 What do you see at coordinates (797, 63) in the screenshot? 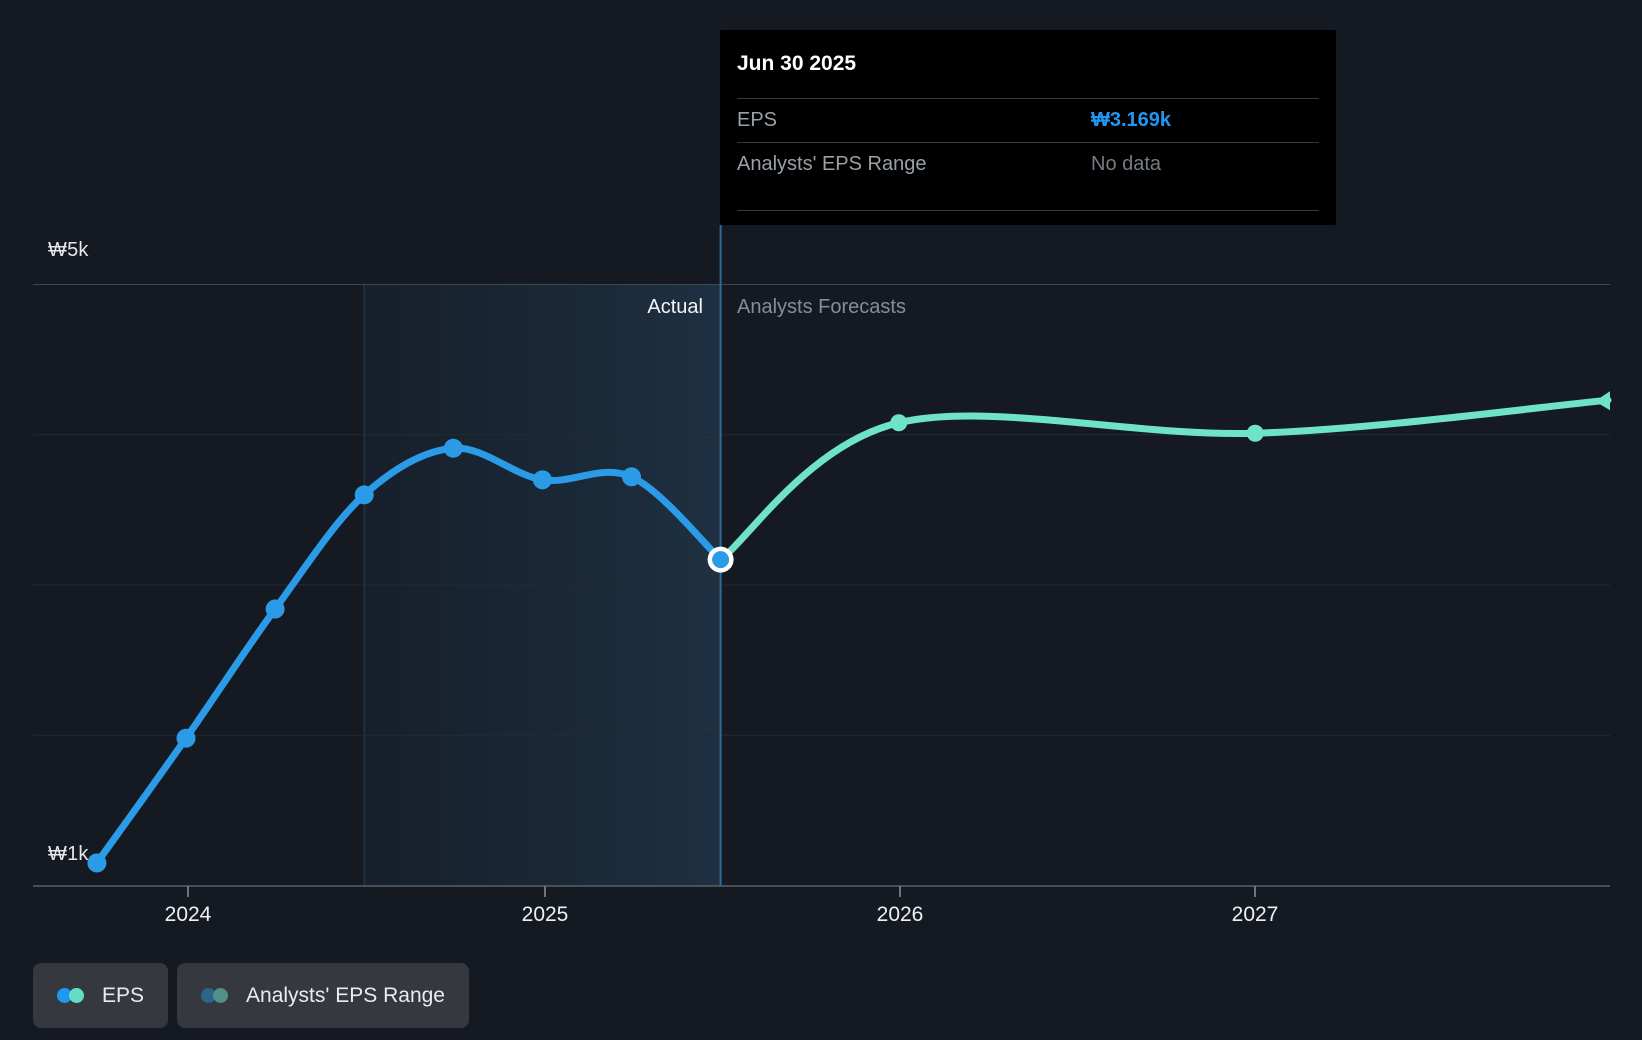
I see `tooltip-date: Jun 30 2025` at bounding box center [797, 63].